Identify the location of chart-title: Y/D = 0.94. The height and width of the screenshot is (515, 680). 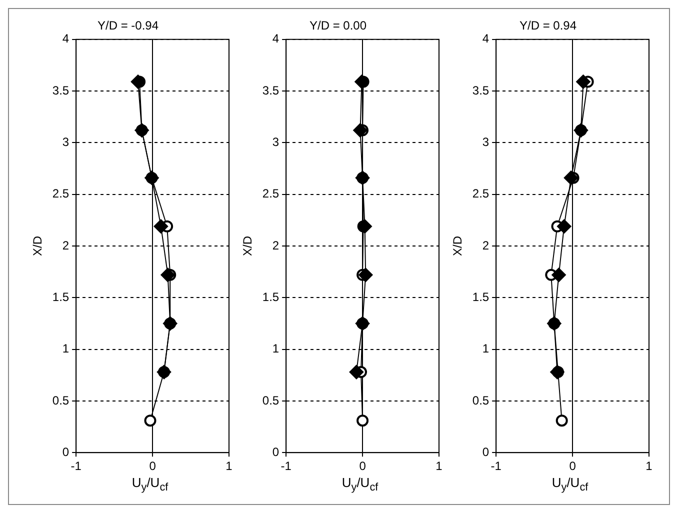
(548, 25).